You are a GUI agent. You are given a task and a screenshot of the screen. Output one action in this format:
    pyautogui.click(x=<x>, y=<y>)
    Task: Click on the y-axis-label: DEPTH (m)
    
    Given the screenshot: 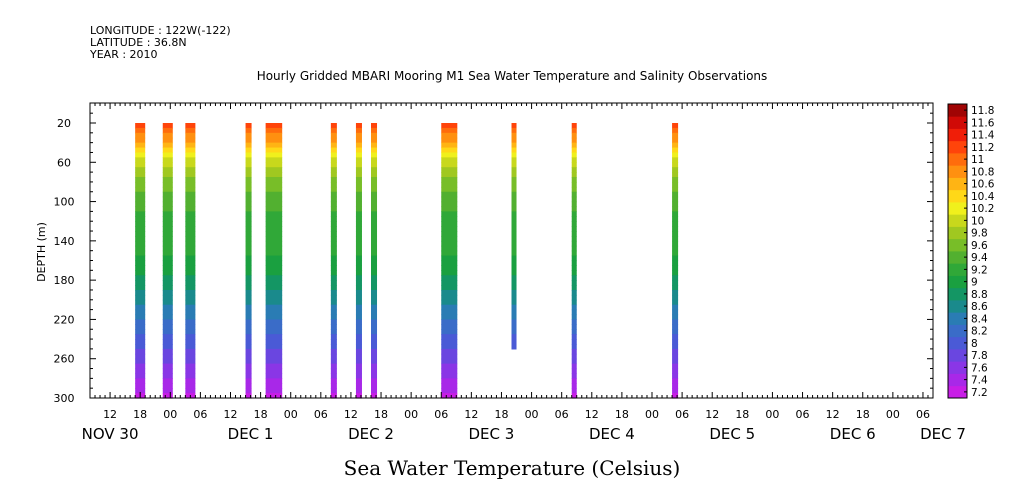 What is the action you would take?
    pyautogui.click(x=41, y=252)
    